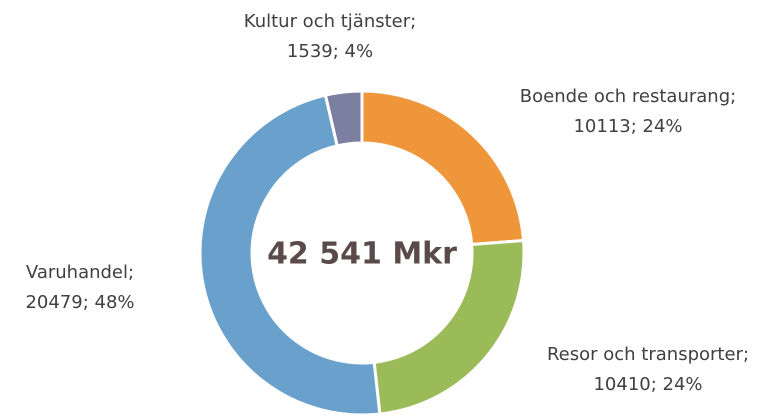  What do you see at coordinates (362, 254) in the screenshot?
I see `center-label: 42 541 Mkr` at bounding box center [362, 254].